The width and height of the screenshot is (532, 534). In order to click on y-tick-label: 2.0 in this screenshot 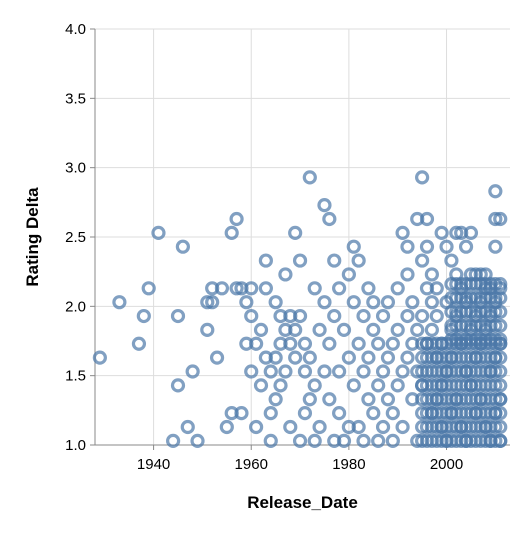, I will do `click(75, 306)`.